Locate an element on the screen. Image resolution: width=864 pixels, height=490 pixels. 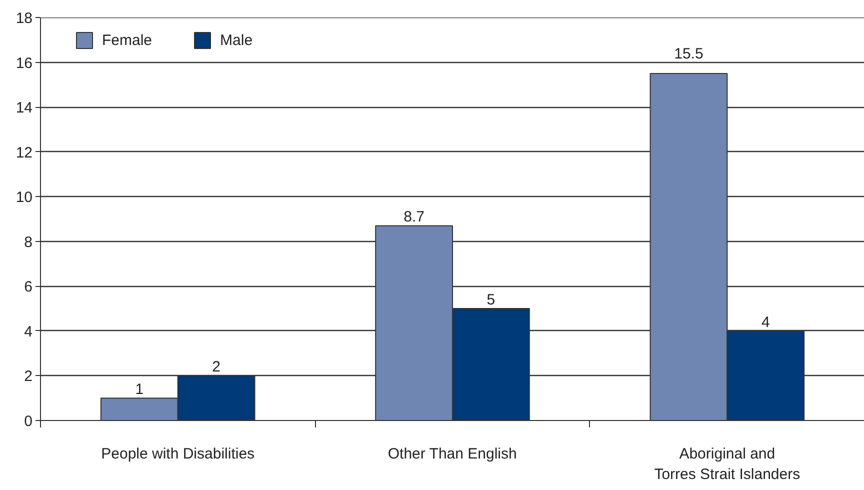
y-tick-label: 14 is located at coordinates (24, 108).